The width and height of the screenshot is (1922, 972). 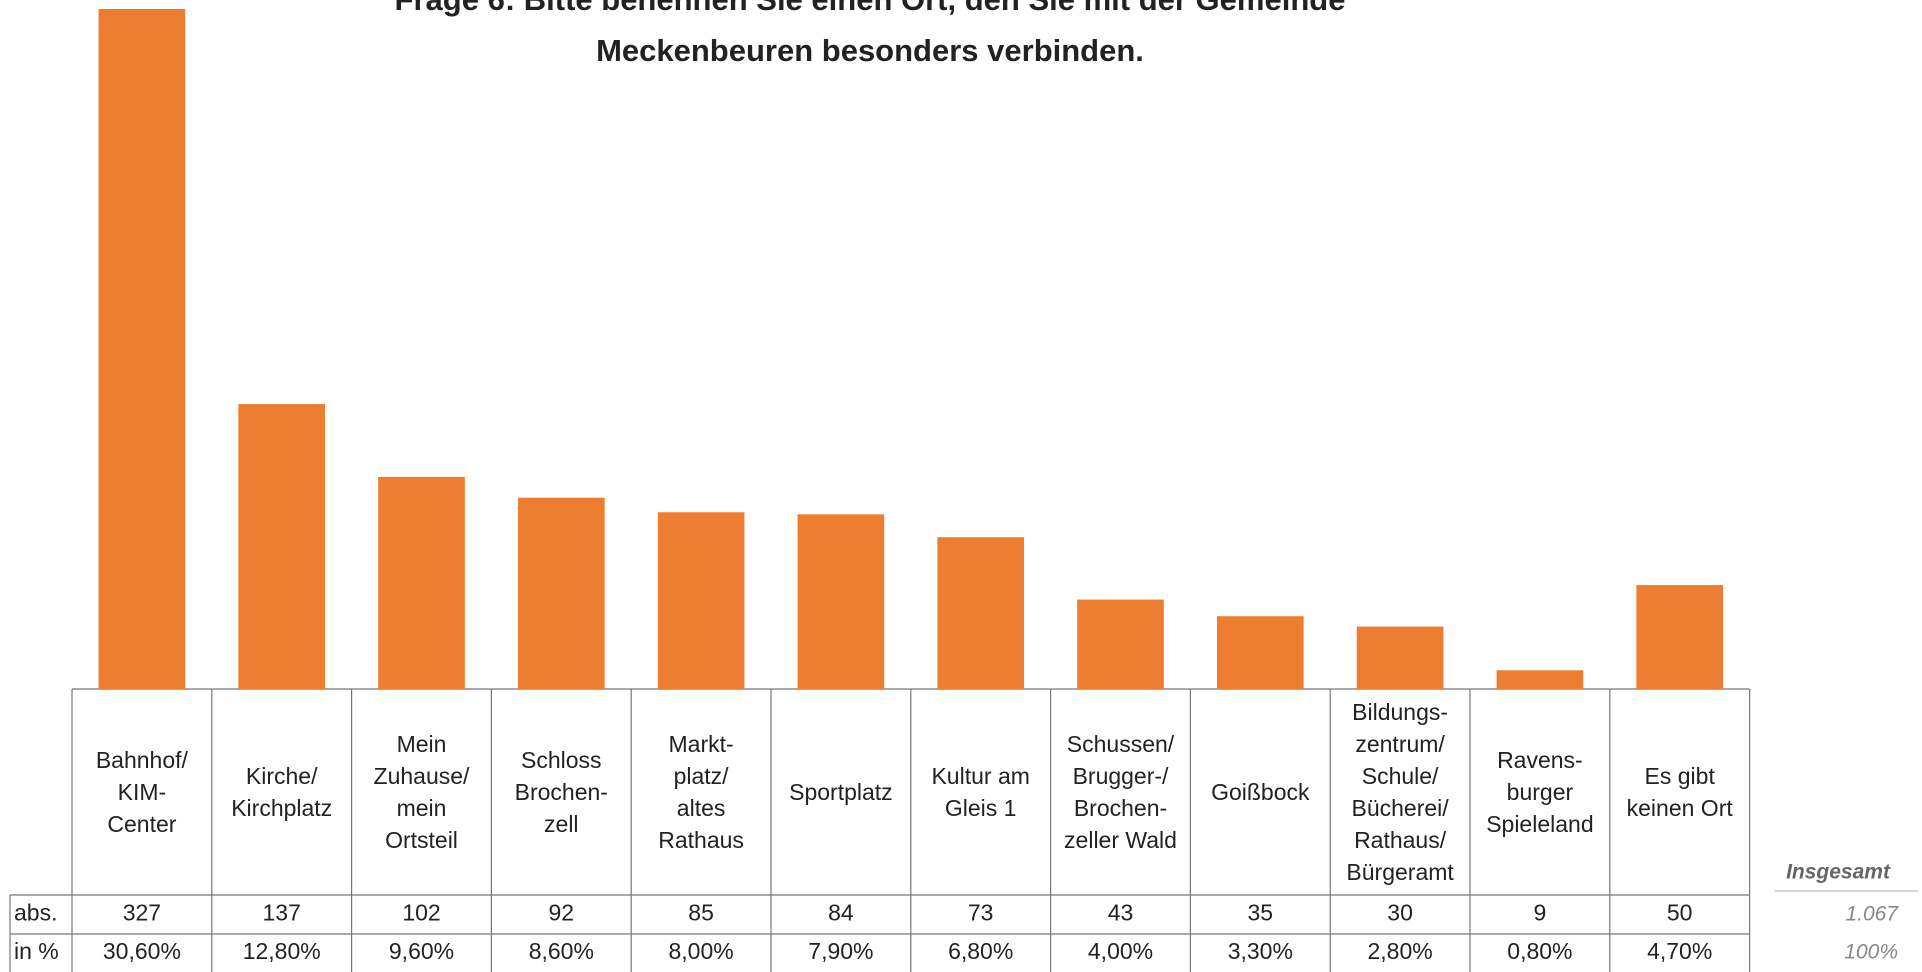 I want to click on percent-value: 4,00%, so click(x=1120, y=951).